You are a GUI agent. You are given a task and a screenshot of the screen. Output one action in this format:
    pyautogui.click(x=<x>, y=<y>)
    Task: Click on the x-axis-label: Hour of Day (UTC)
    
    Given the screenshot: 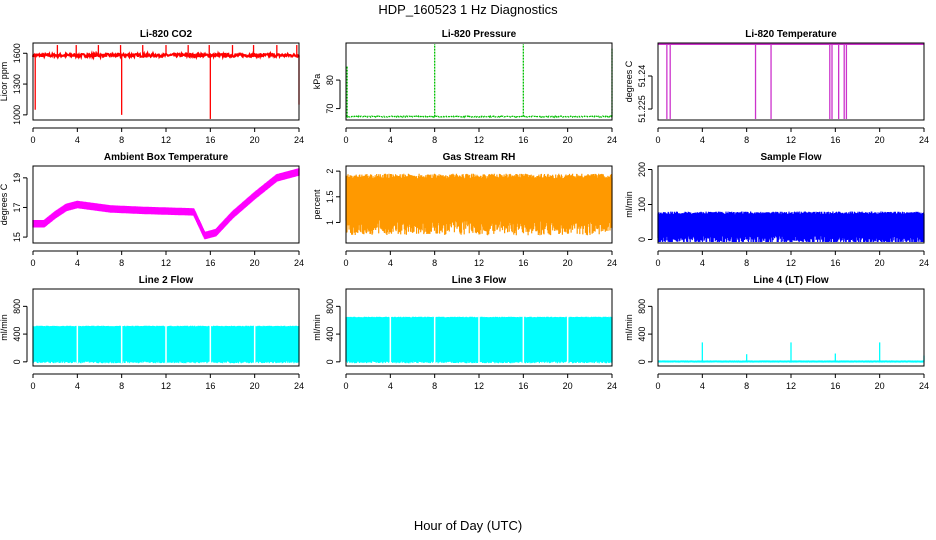 What is the action you would take?
    pyautogui.click(x=468, y=525)
    